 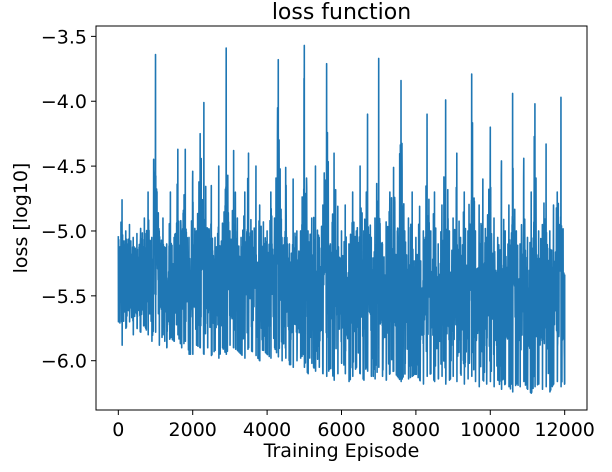 I want to click on y-tick-label: −4.0, so click(x=64, y=102).